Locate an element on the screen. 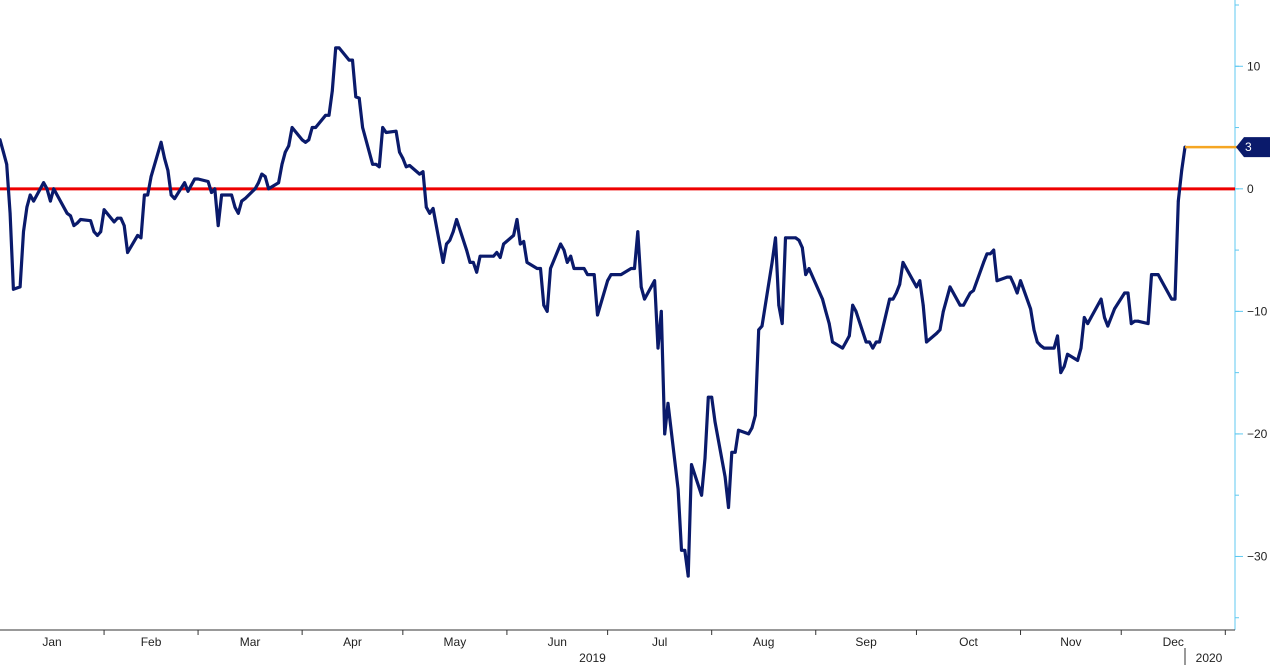 The image size is (1270, 665). y-tick-label: −10 is located at coordinates (1257, 311).